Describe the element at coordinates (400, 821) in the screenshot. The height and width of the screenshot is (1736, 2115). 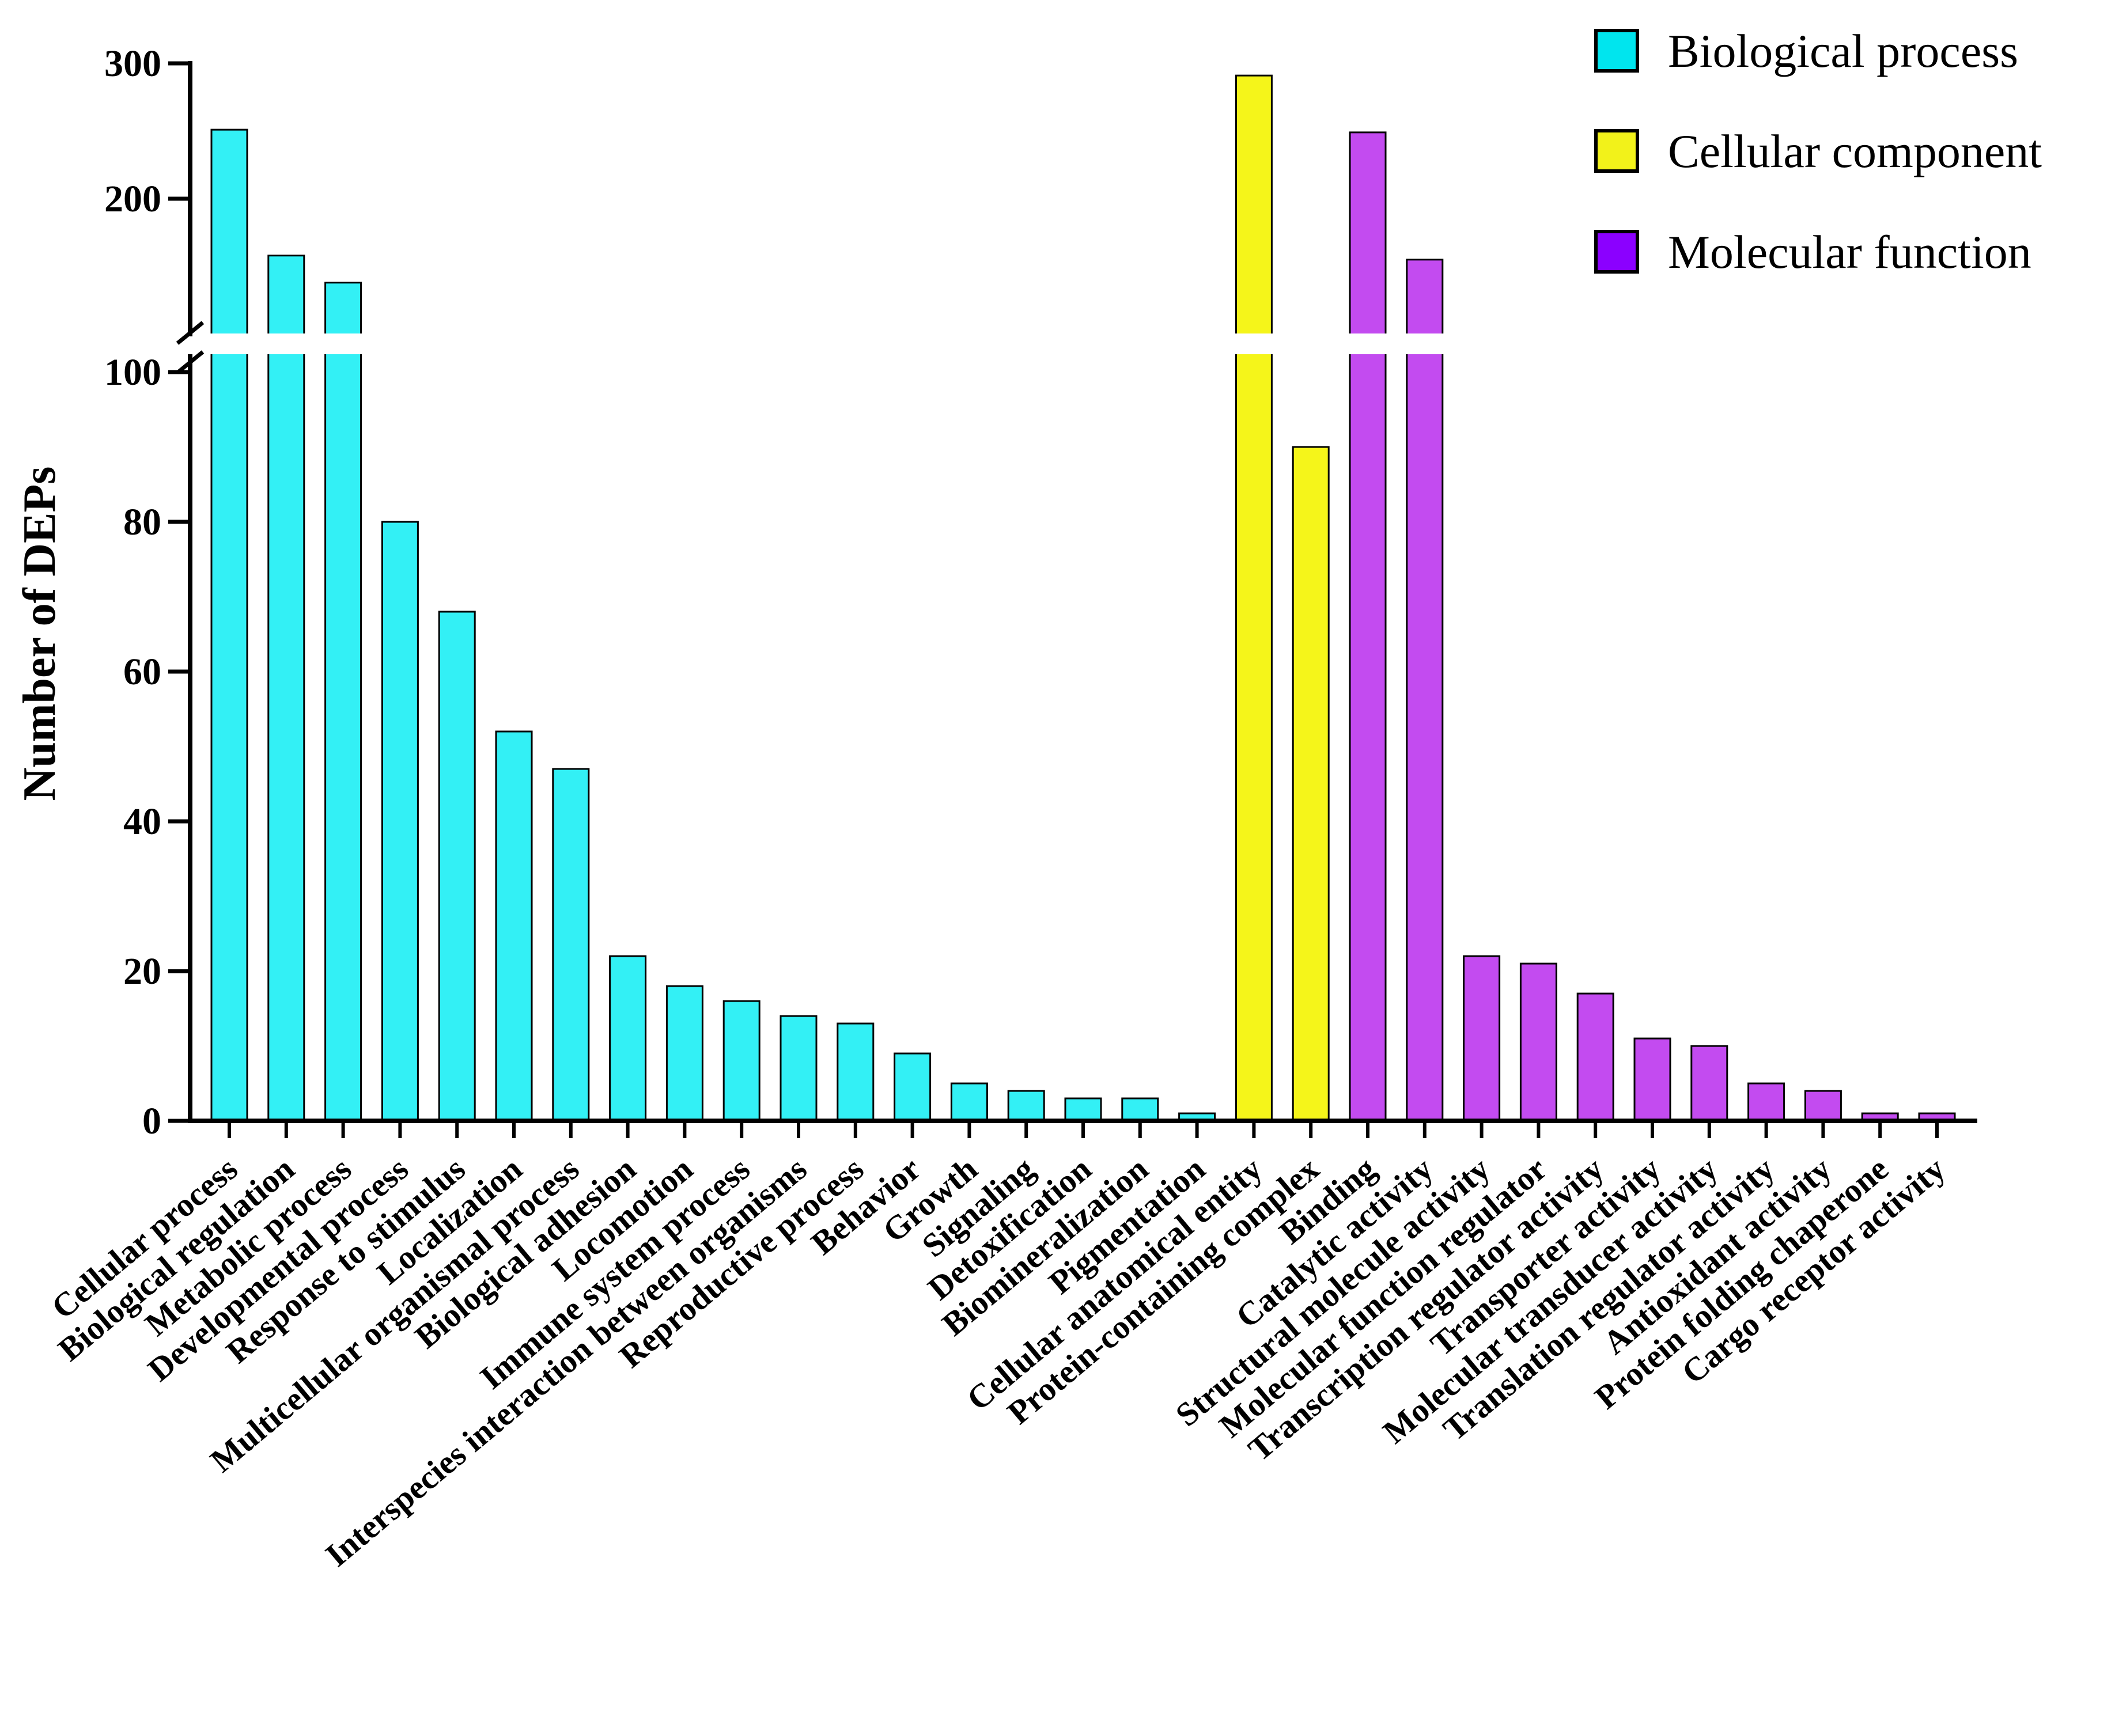
I see `bar-developmental-process` at that location.